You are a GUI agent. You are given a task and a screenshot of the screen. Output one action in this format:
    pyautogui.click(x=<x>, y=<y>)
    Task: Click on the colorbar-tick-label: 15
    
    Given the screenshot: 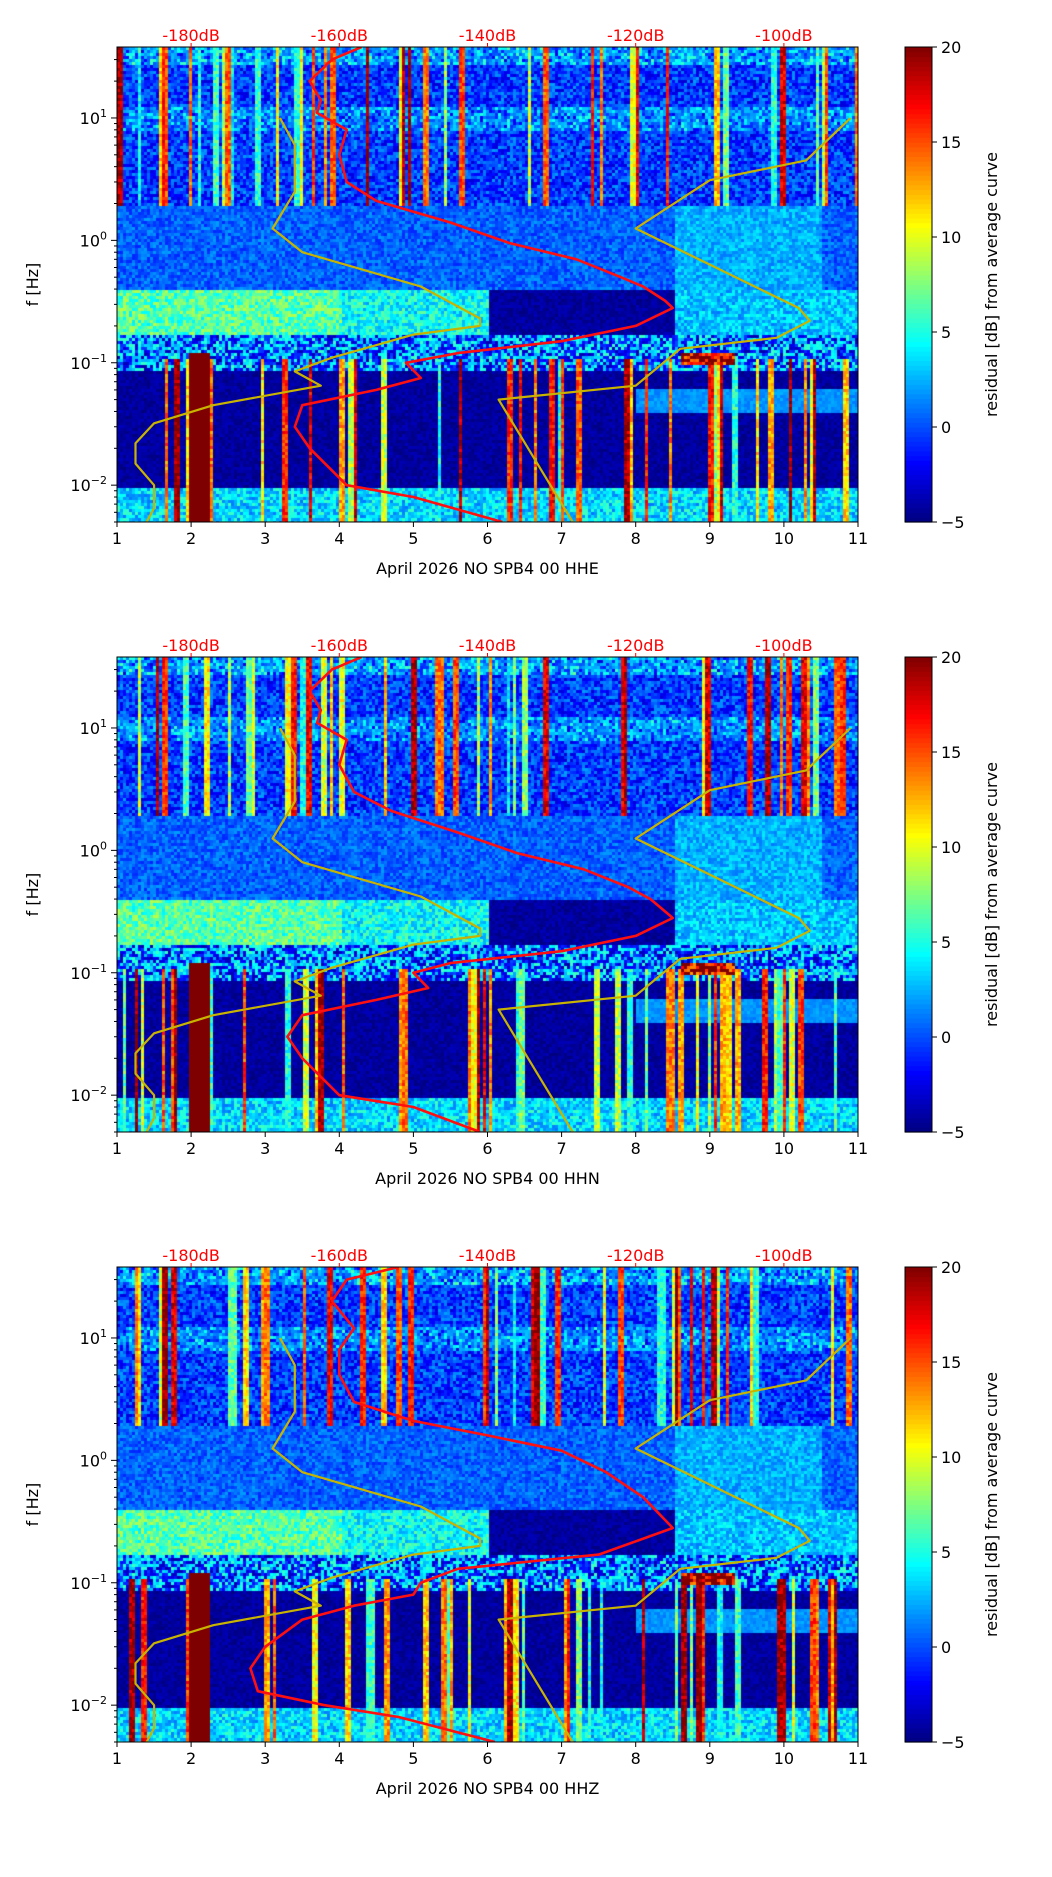 What is the action you would take?
    pyautogui.click(x=951, y=1362)
    